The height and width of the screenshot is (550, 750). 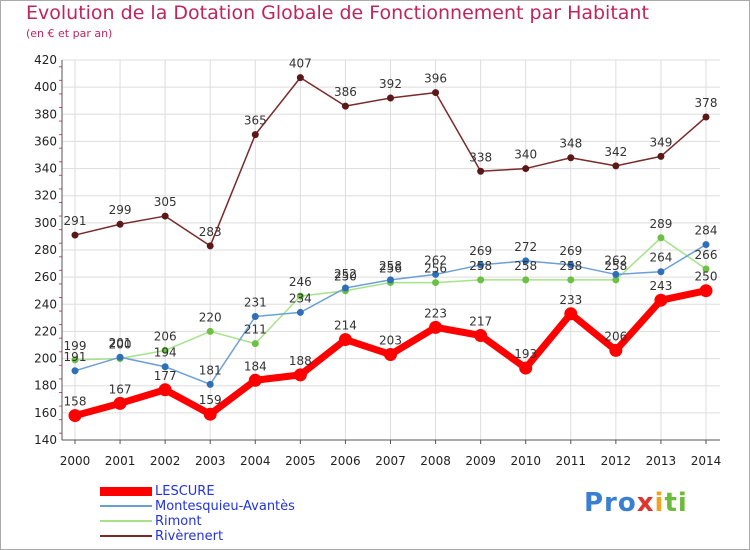 What do you see at coordinates (75, 357) in the screenshot?
I see `data-label: 191` at bounding box center [75, 357].